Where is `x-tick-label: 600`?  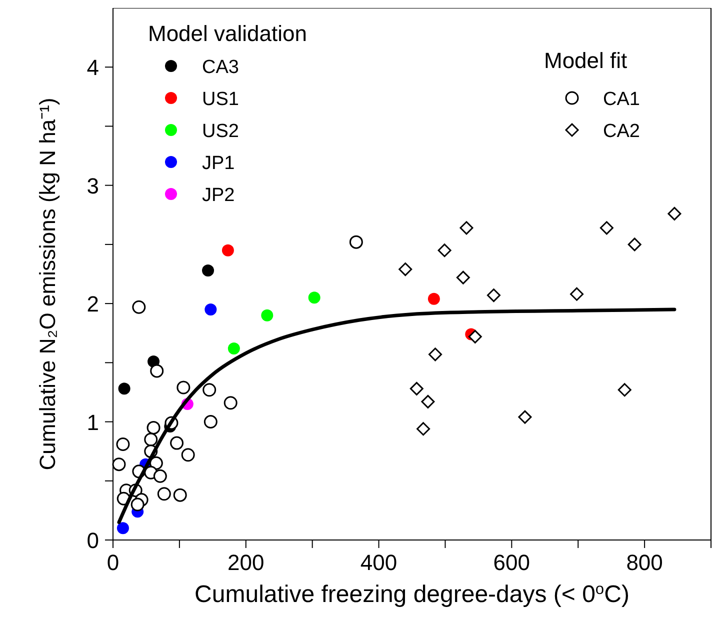 x-tick-label: 600 is located at coordinates (511, 562).